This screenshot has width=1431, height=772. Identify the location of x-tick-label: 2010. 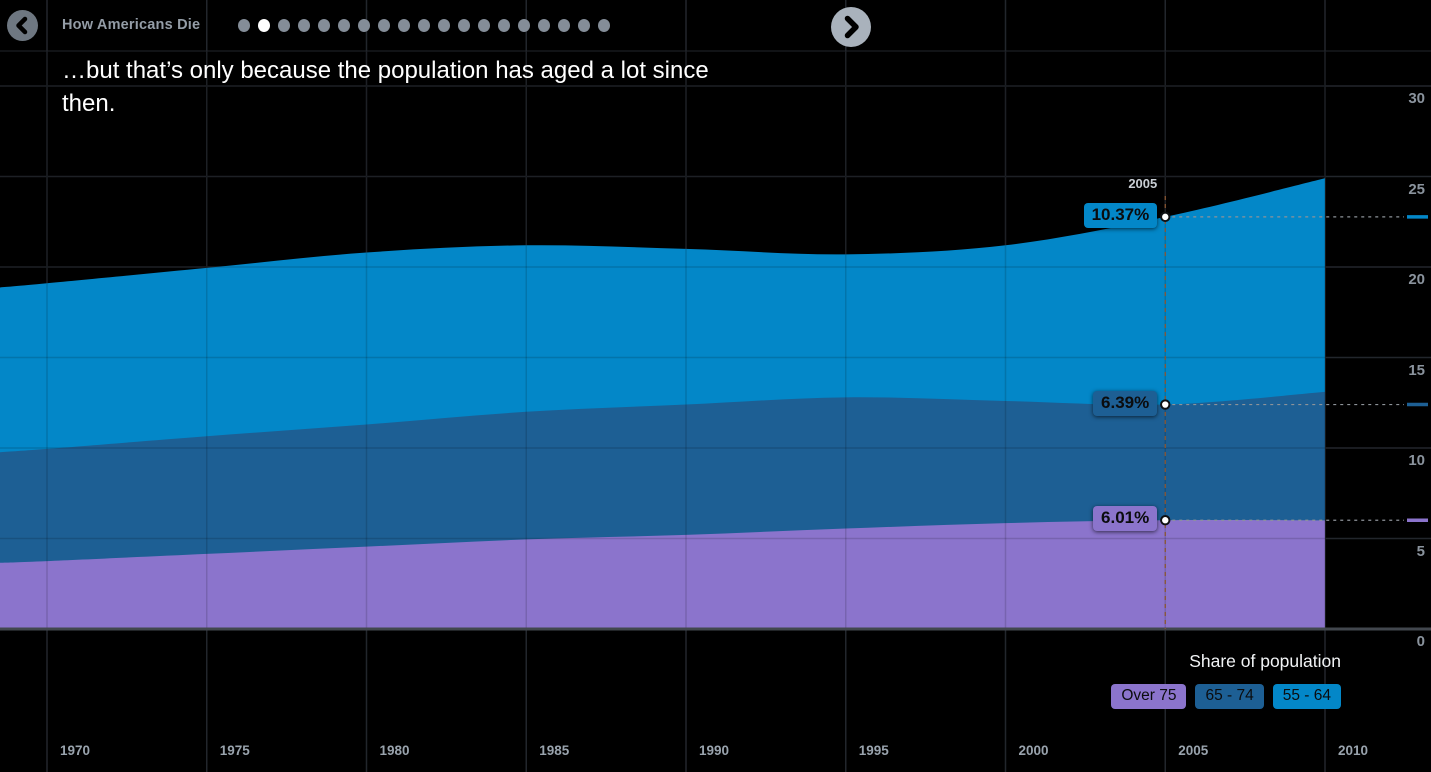
(1353, 750).